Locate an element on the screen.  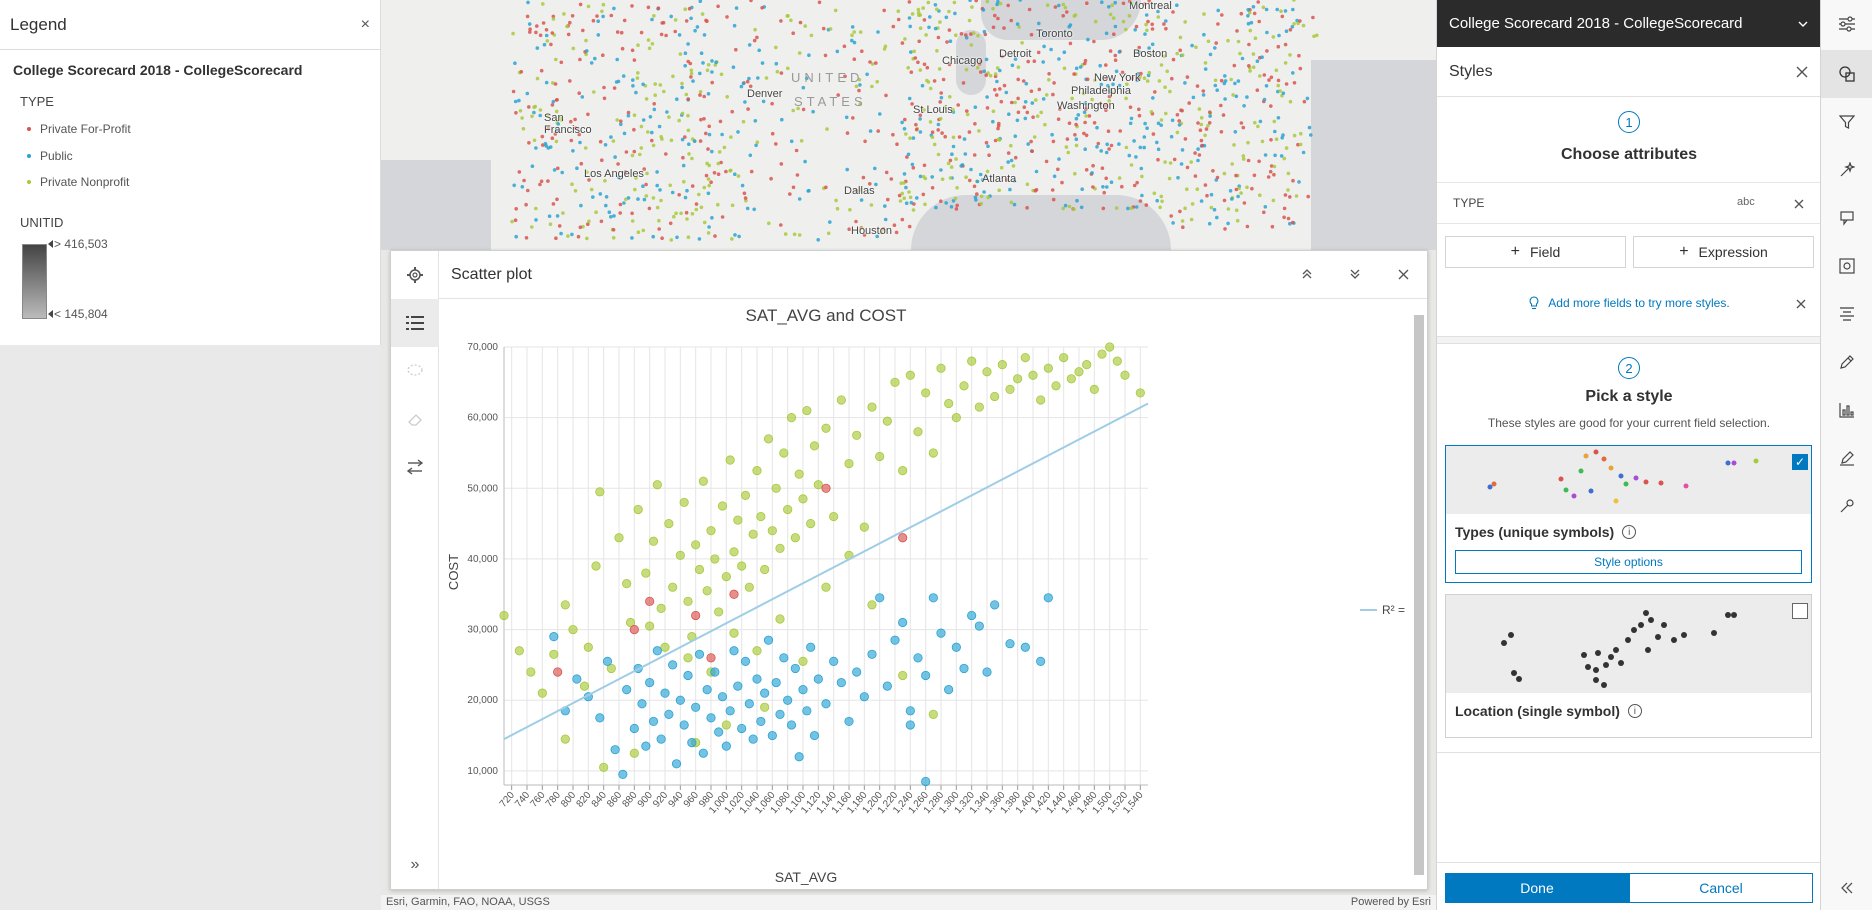
collapse-toolbar-button is located at coordinates (1846, 887).